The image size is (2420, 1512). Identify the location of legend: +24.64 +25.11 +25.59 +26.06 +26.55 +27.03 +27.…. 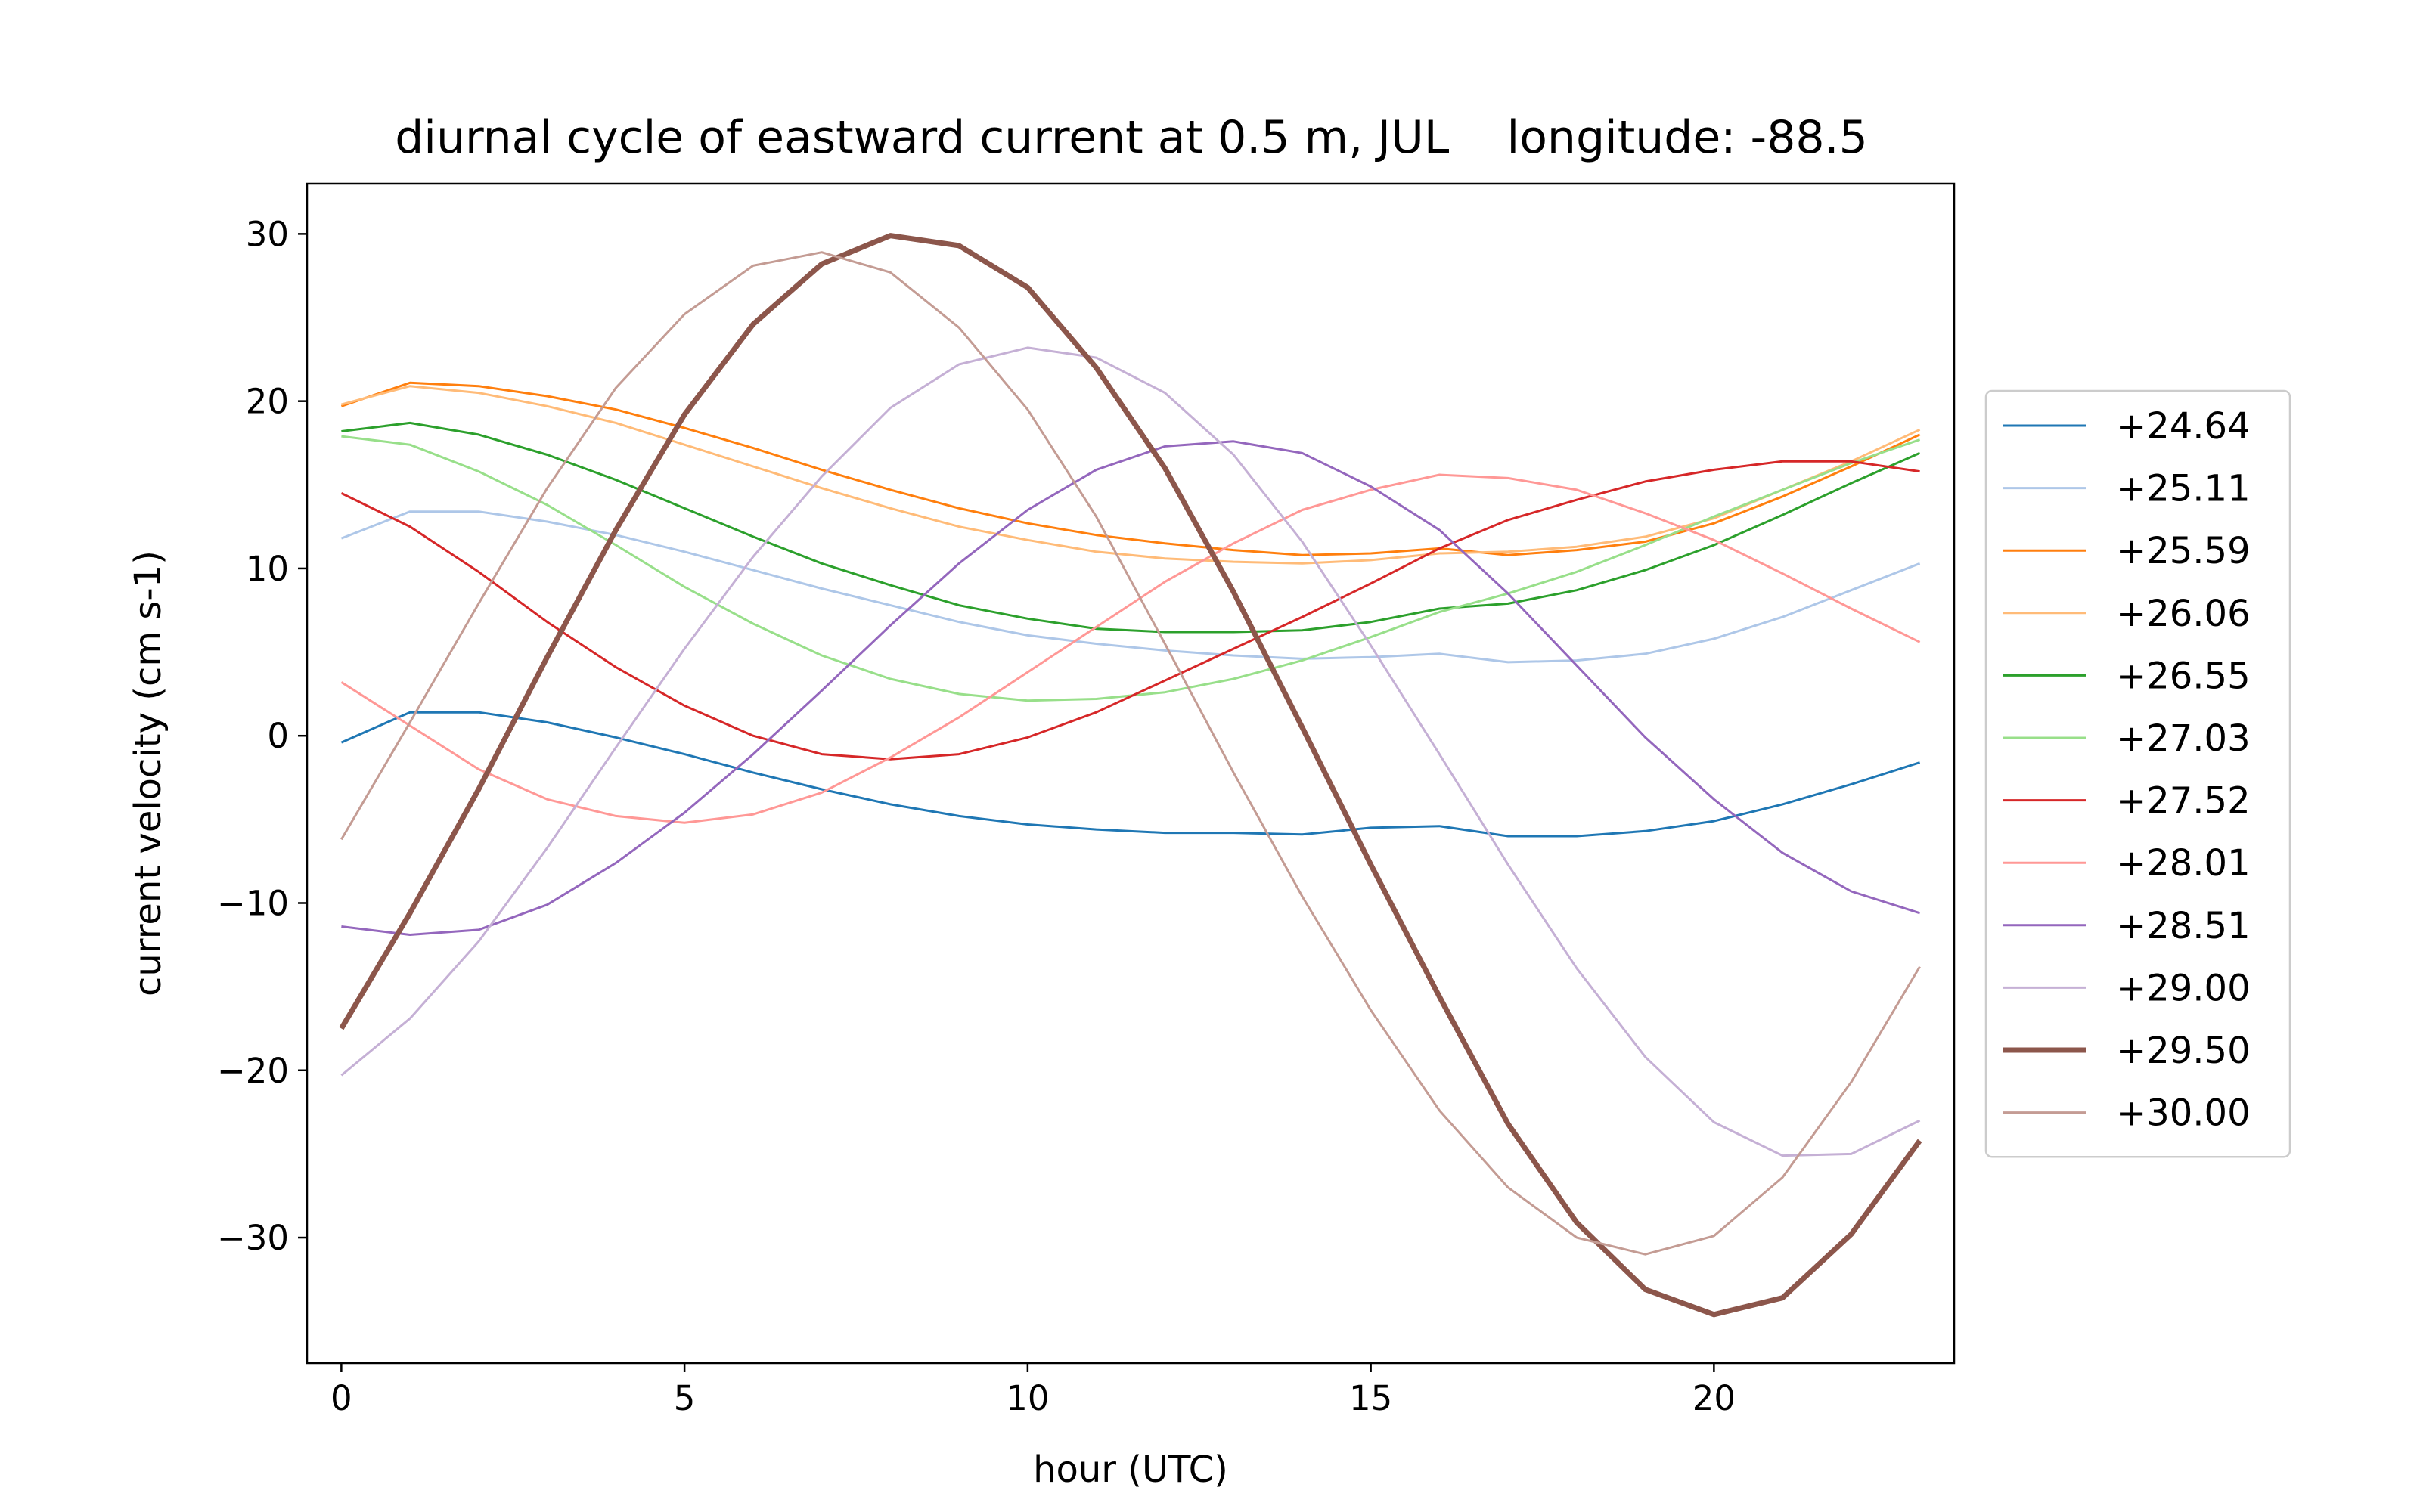
(2137, 773).